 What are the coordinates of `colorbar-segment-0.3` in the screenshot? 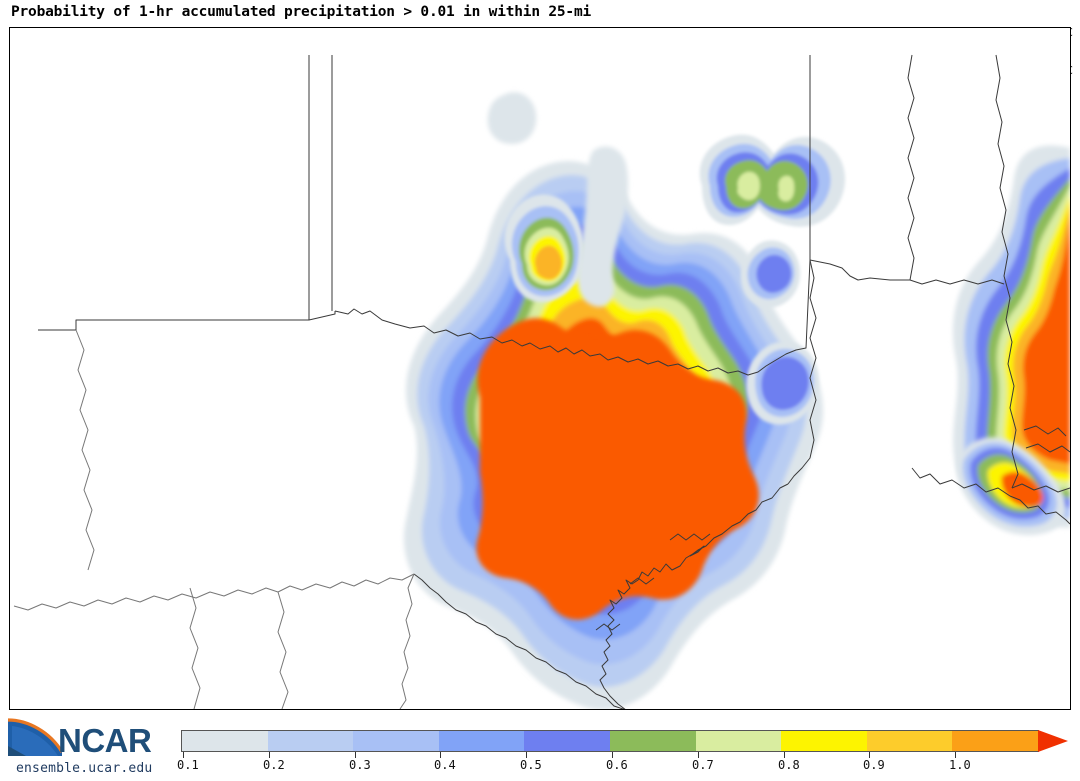 It's located at (396, 741).